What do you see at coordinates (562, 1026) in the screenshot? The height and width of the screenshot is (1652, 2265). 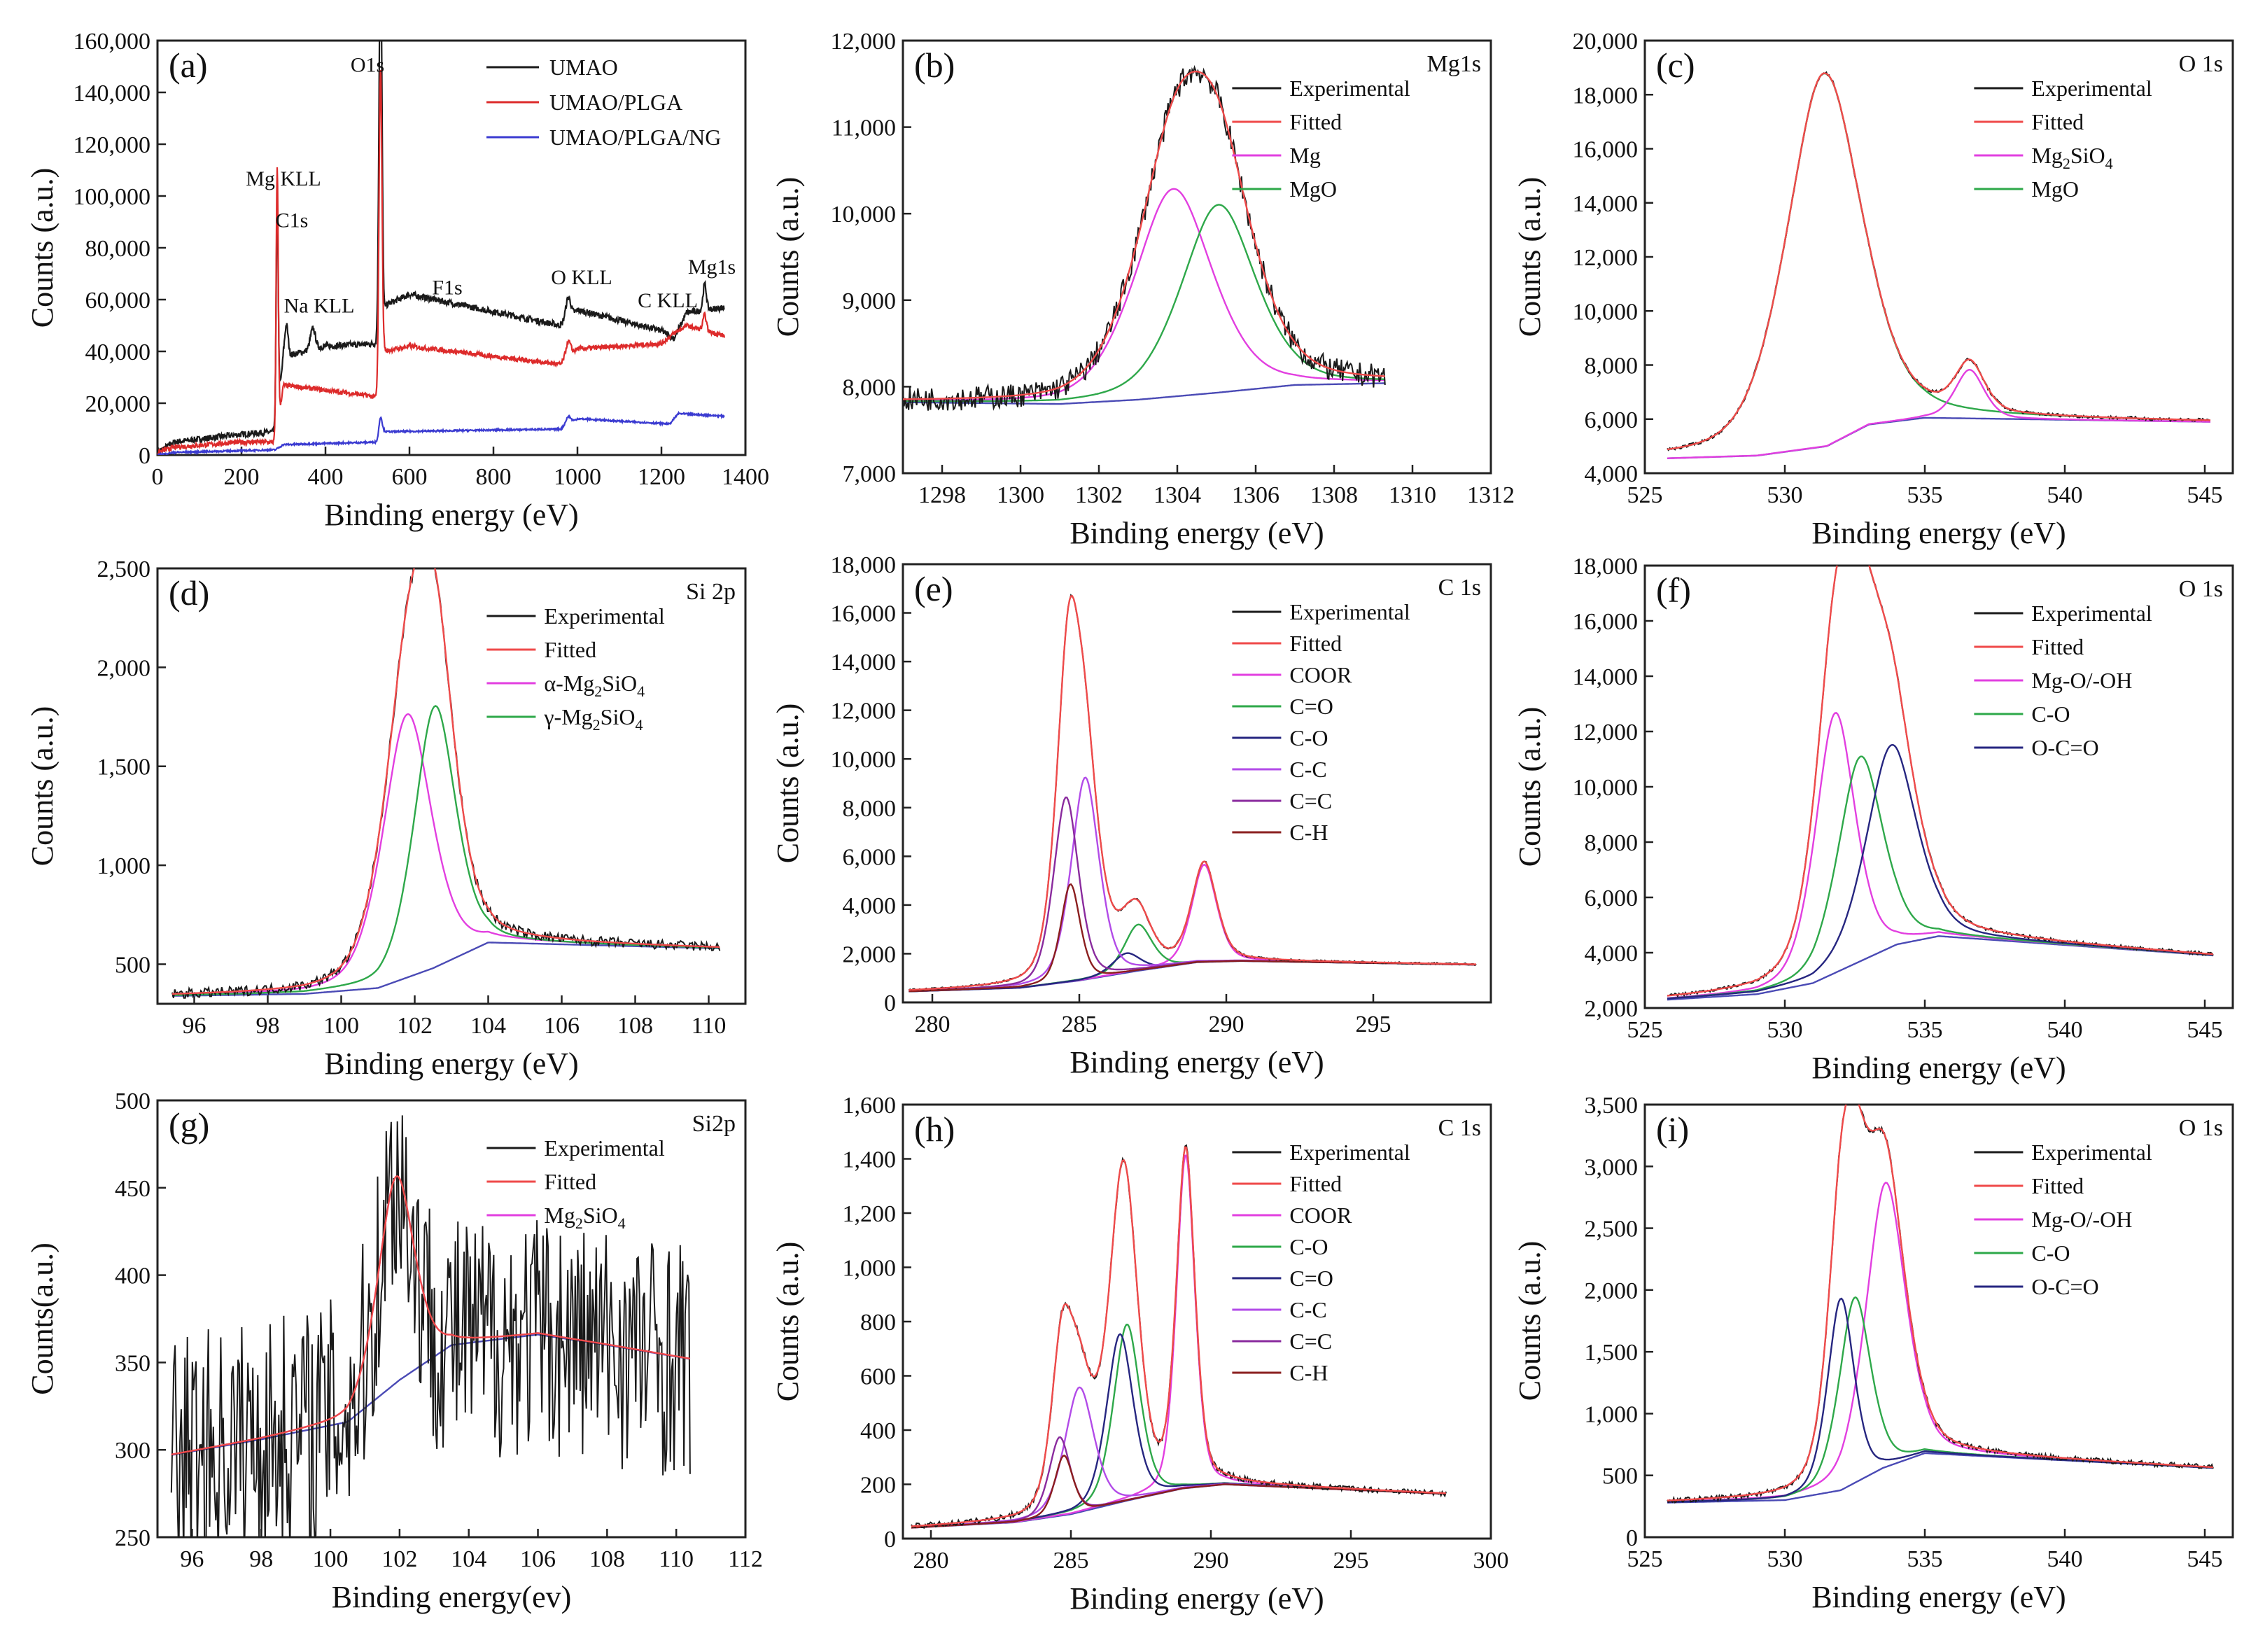 I see `x-tick-label: 106` at bounding box center [562, 1026].